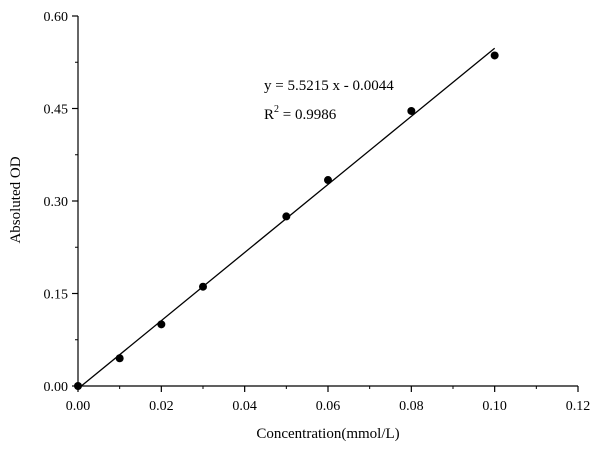 The image size is (600, 450). Describe the element at coordinates (578, 406) in the screenshot. I see `x-tick-label: 0.12` at that location.